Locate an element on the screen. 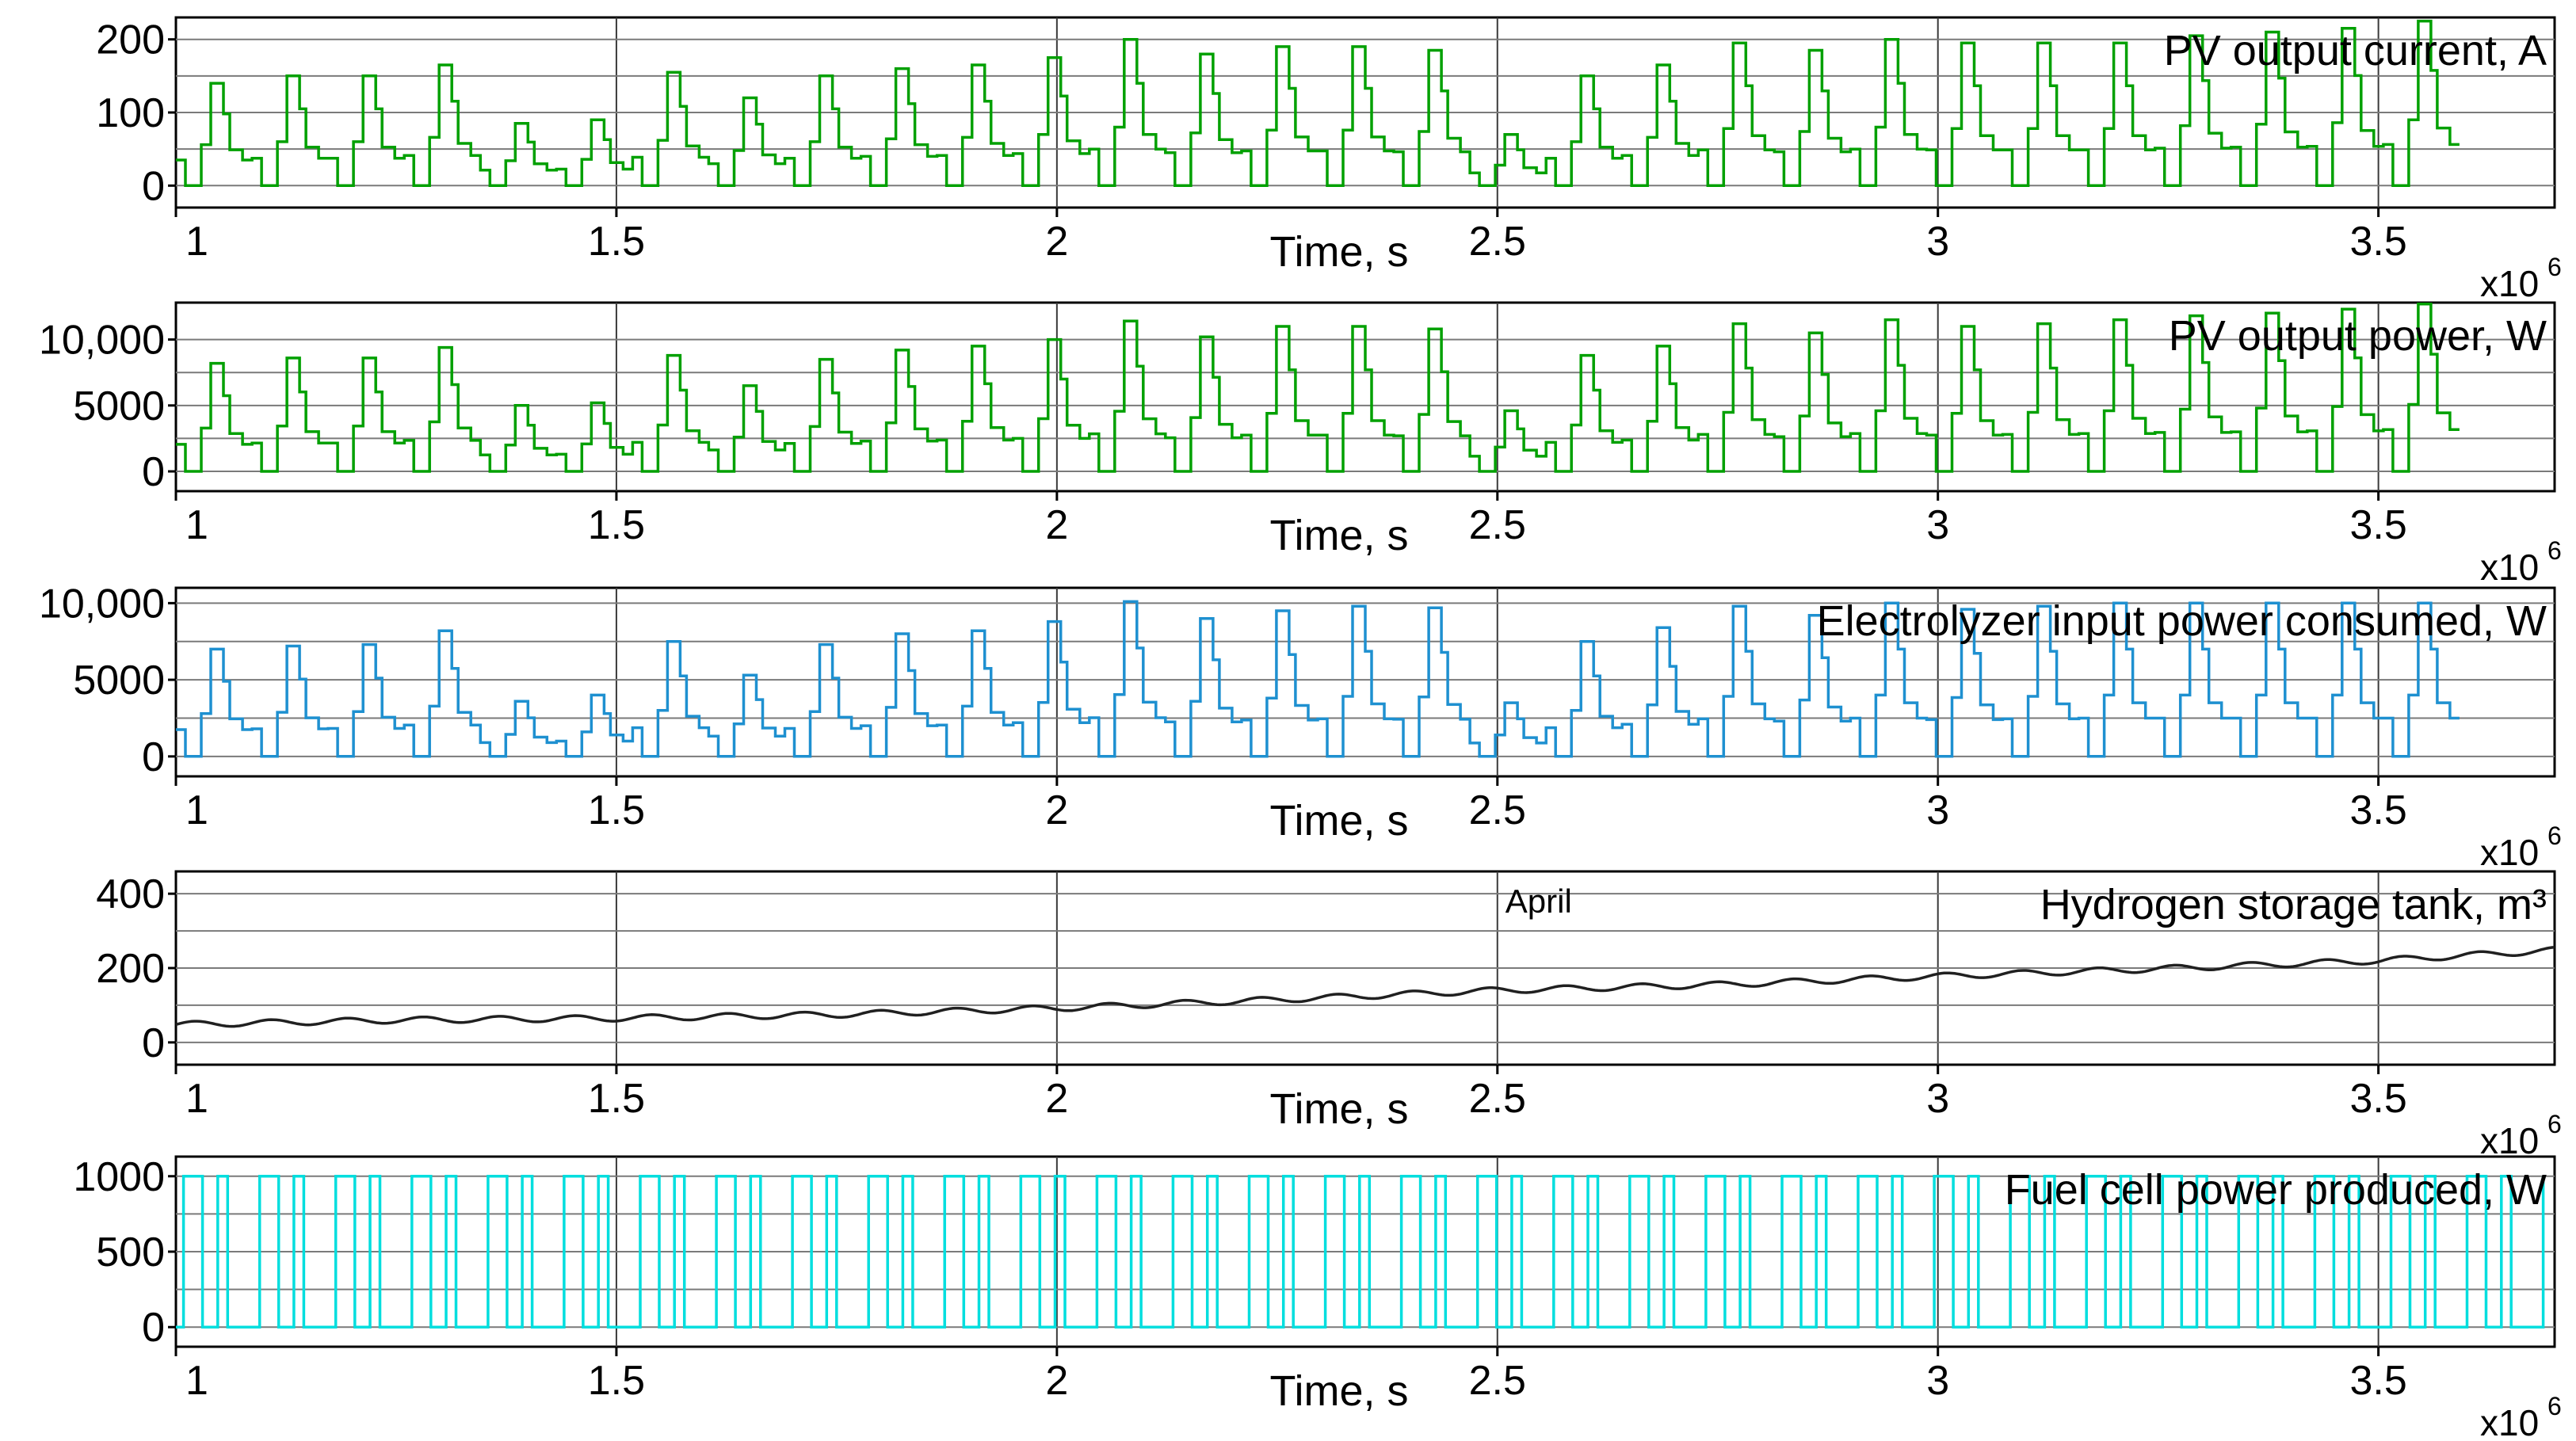 The height and width of the screenshot is (1441, 2576). panel-title: Hydrogen storage tank, m³ is located at coordinates (2293, 904).